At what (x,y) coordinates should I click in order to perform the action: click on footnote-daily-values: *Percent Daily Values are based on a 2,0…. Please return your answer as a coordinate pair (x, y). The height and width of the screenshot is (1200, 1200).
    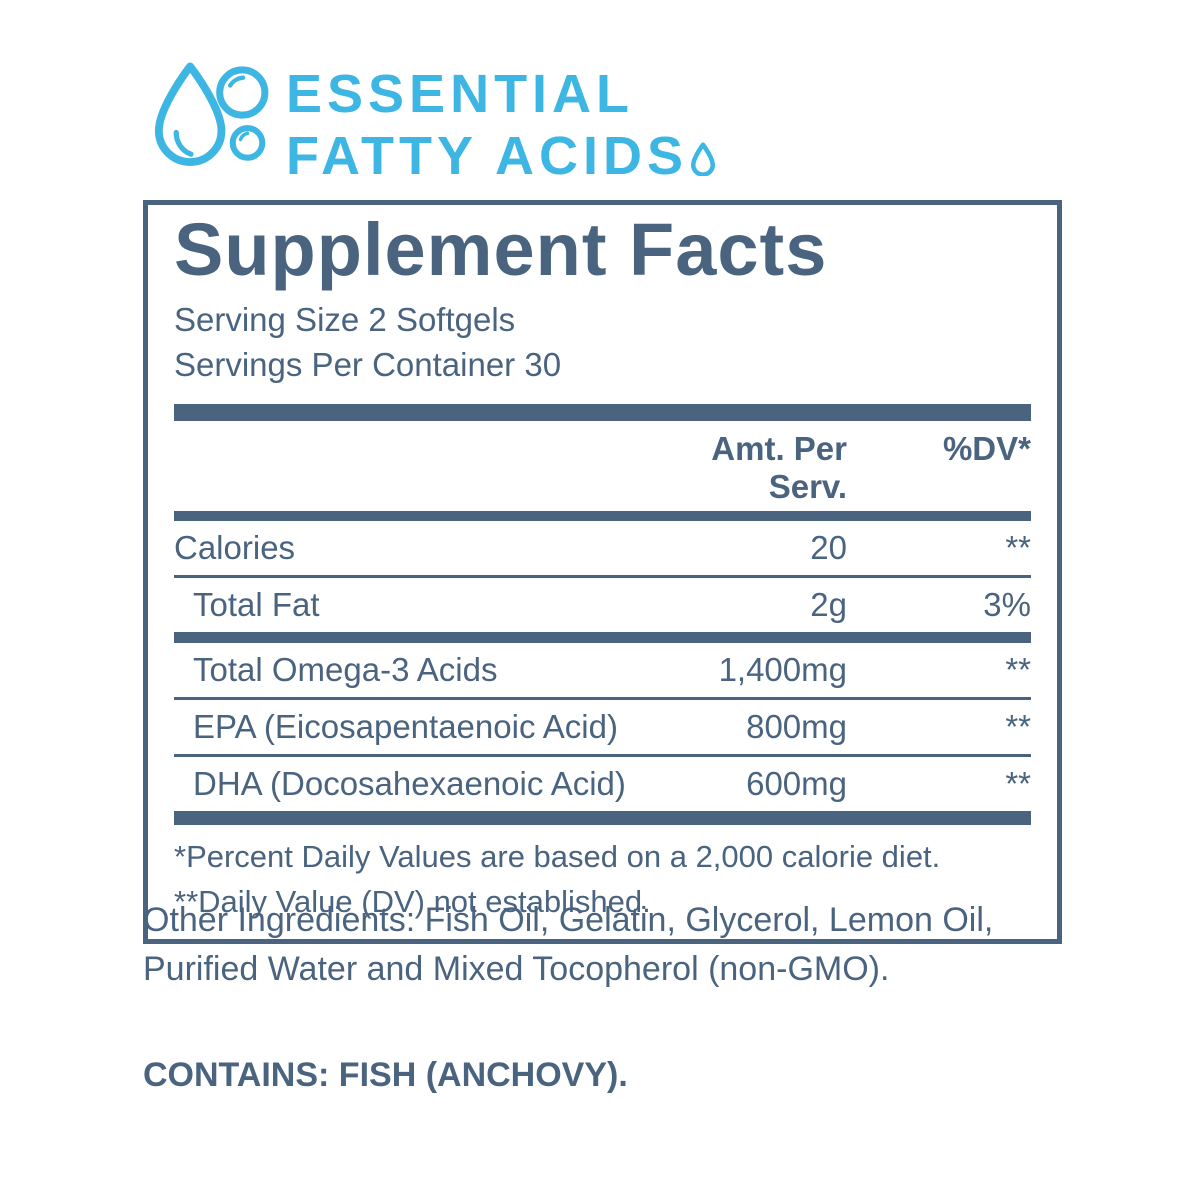
    Looking at the image, I should click on (557, 856).